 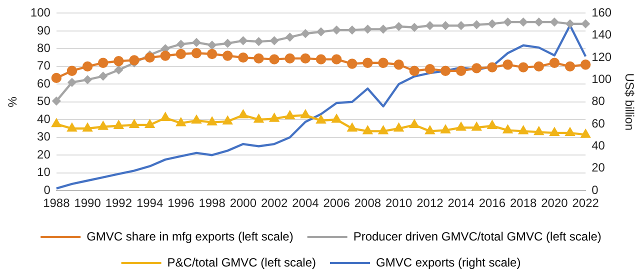 I want to click on x-tick-label: 2020, so click(x=554, y=203).